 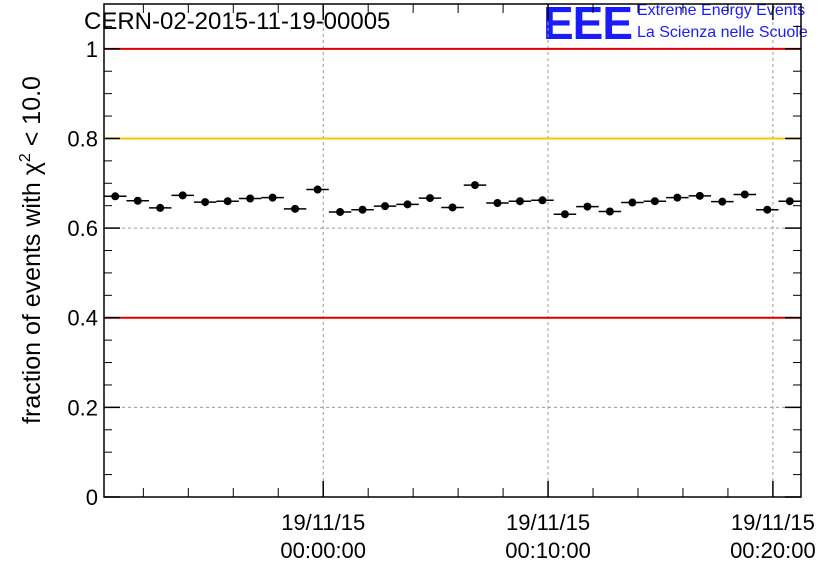 I want to click on run-title: CERN-02-2015-11-19-00005, so click(x=237, y=21).